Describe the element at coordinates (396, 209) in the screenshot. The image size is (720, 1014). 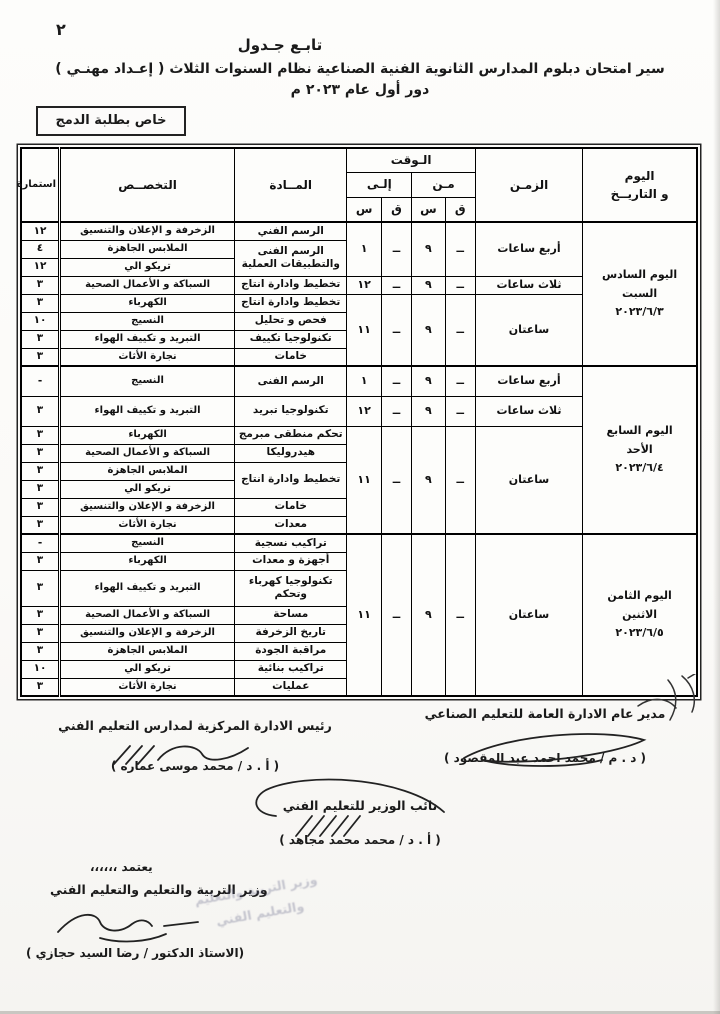
I see `header-minutes: ق` at that location.